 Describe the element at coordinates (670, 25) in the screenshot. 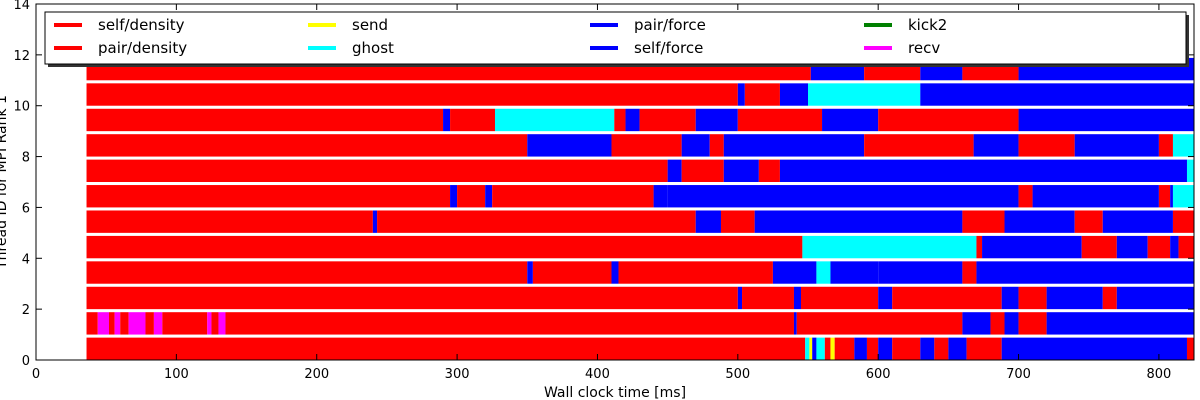

I see `legend-label: pair/force` at that location.